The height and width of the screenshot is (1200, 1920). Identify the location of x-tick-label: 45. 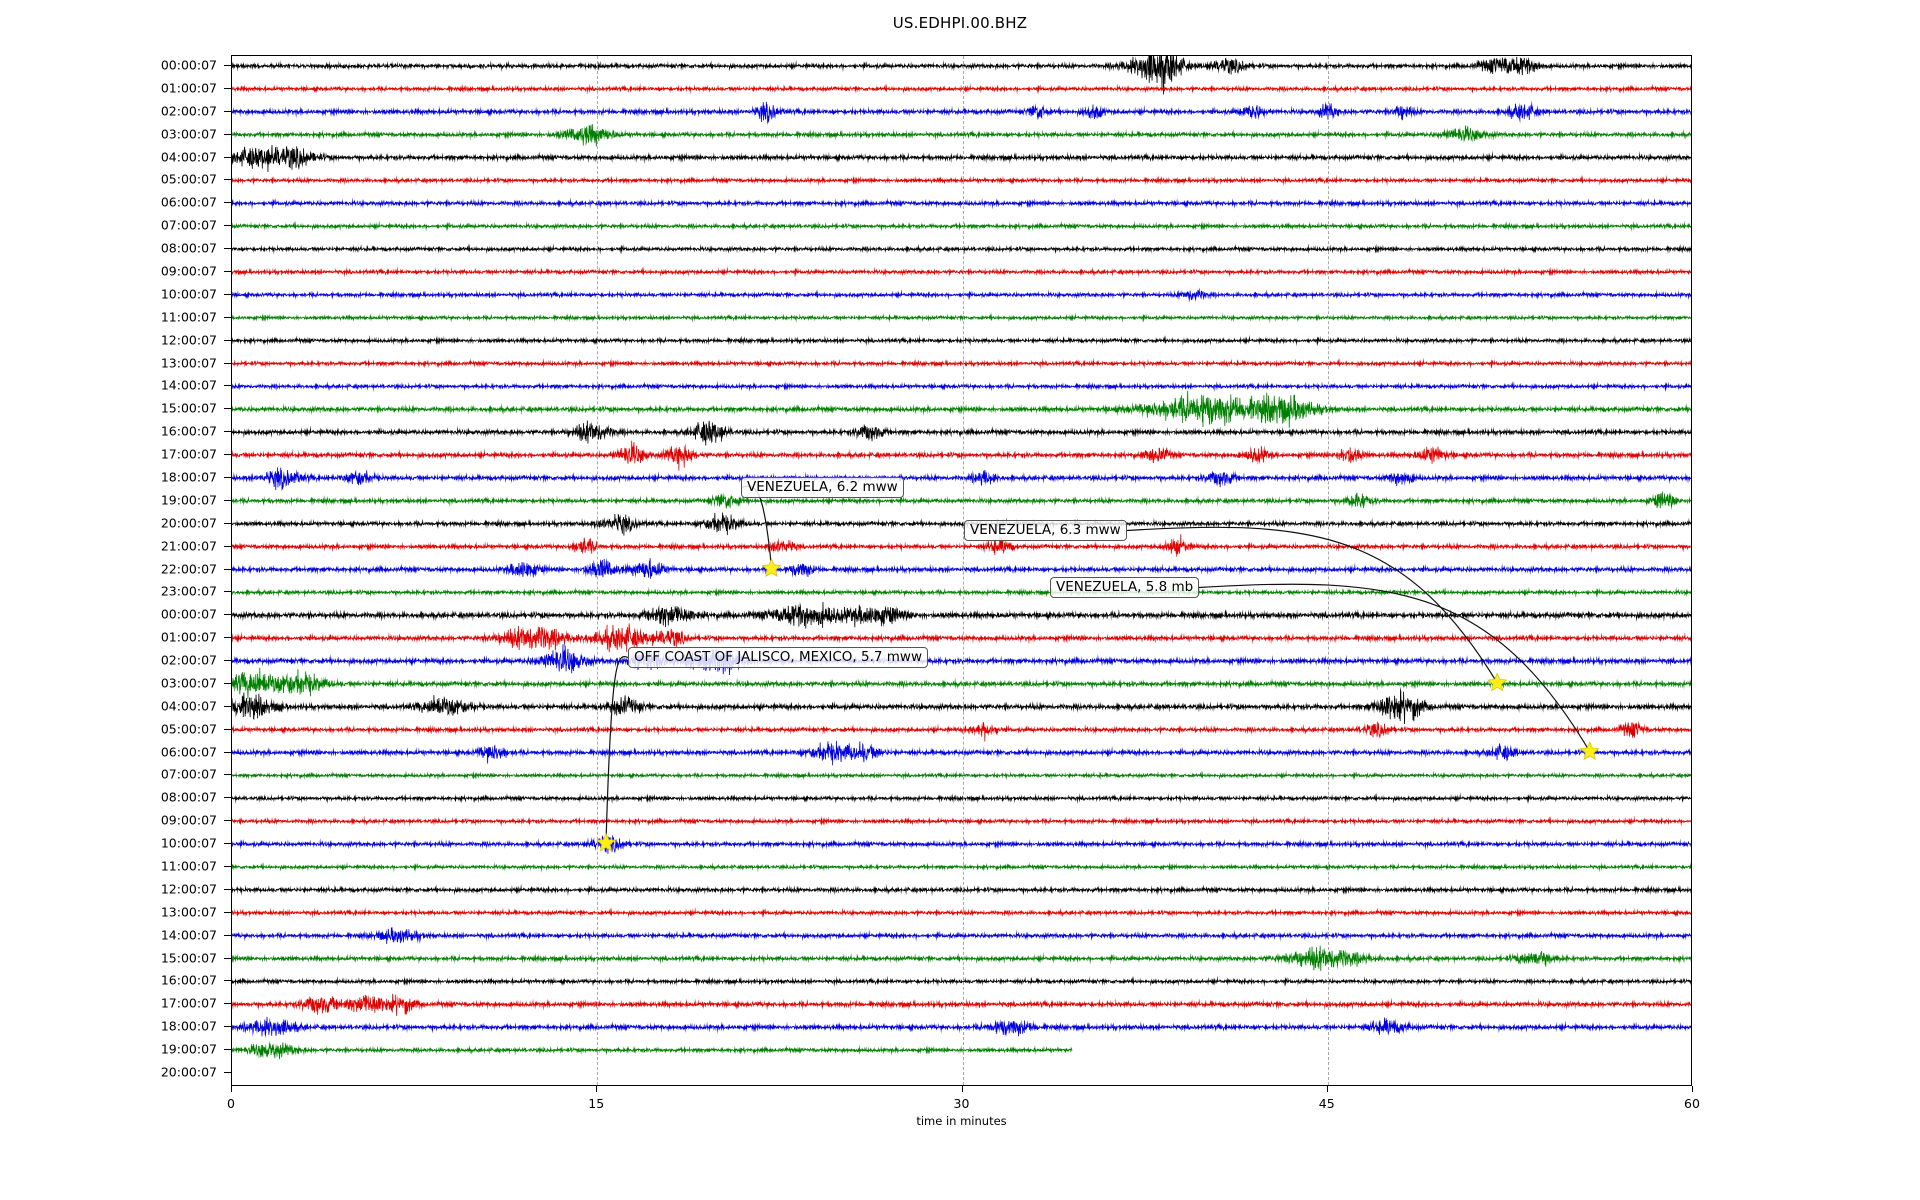
(1326, 1103).